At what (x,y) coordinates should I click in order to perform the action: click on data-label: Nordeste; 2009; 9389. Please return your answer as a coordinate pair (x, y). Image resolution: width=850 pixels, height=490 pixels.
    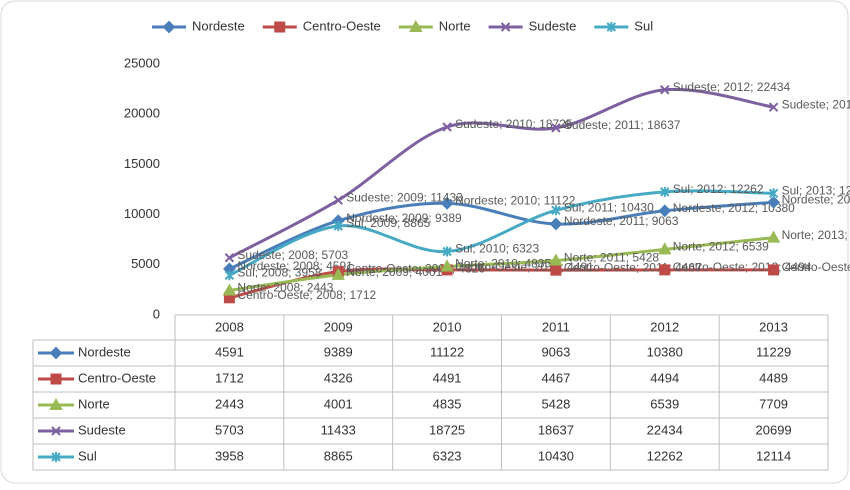
    Looking at the image, I should click on (404, 218).